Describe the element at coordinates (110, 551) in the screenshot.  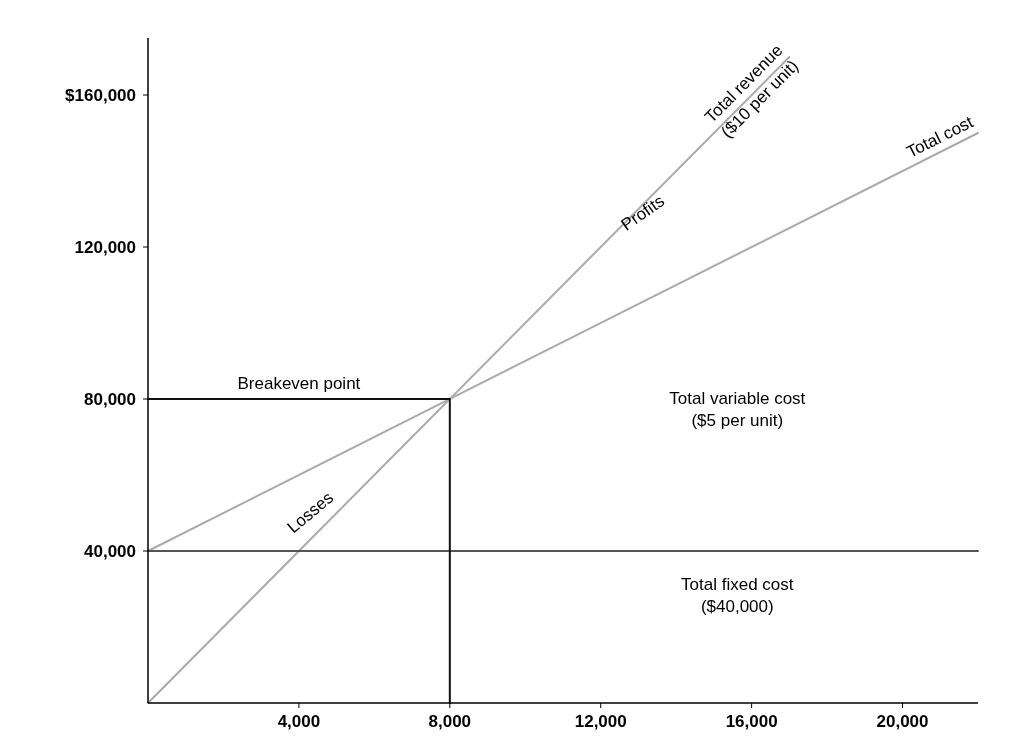
I see `y-tick-label: 40,000` at that location.